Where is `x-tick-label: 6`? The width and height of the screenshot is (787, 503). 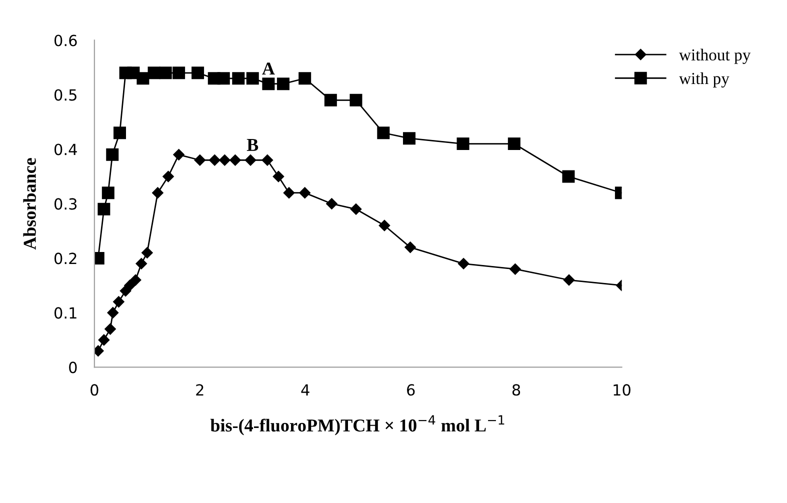 x-tick-label: 6 is located at coordinates (411, 390).